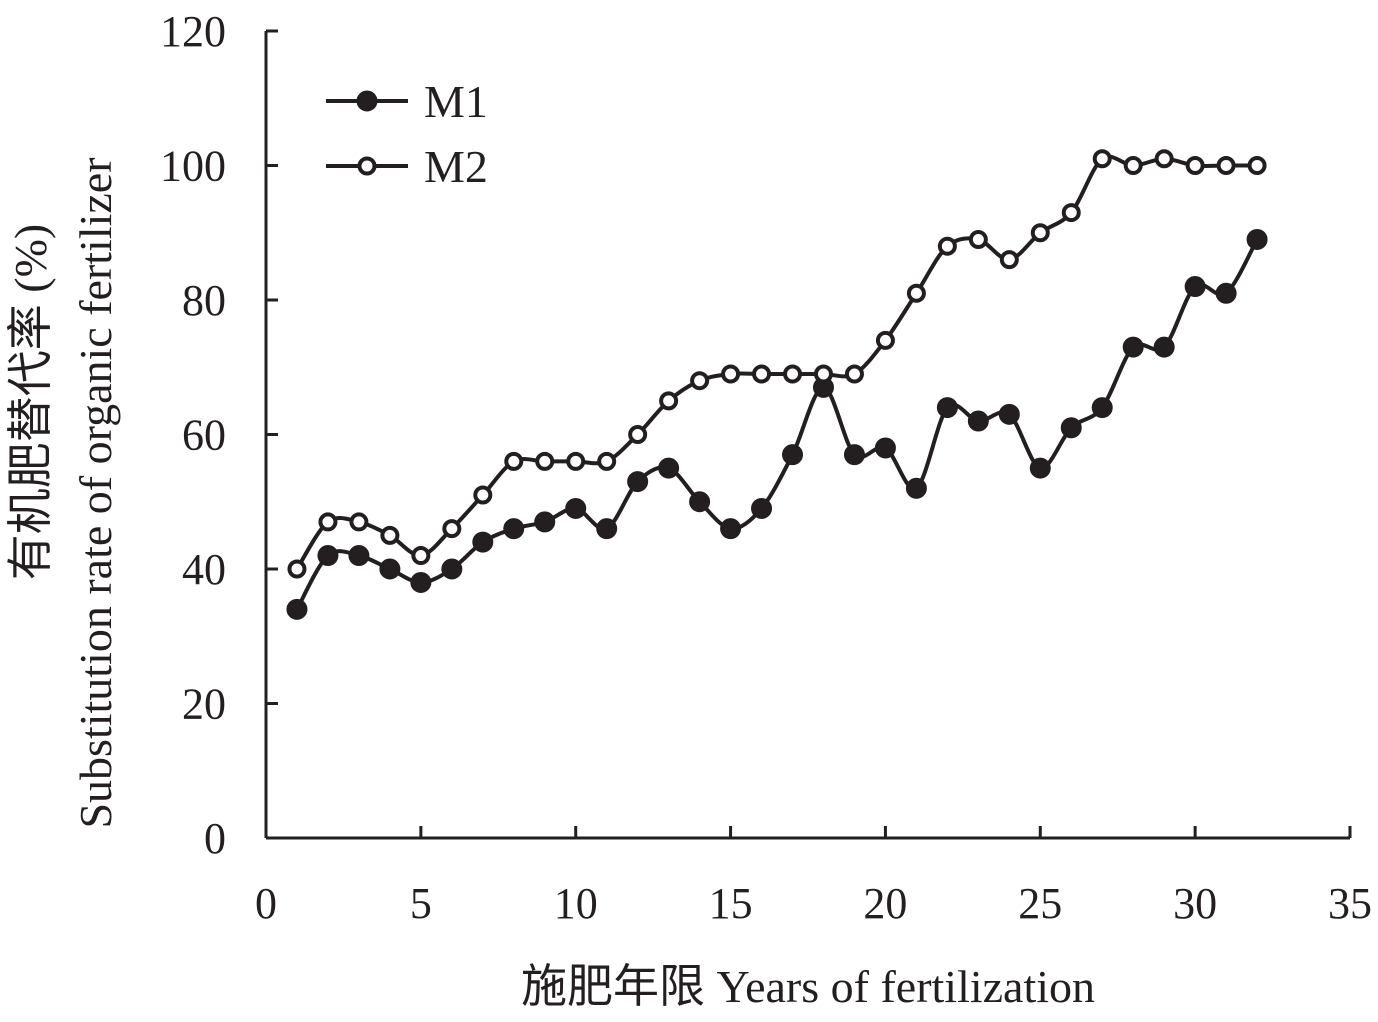 This screenshot has width=1378, height=1022. What do you see at coordinates (204, 704) in the screenshot?
I see `y-tick-label: 20` at bounding box center [204, 704].